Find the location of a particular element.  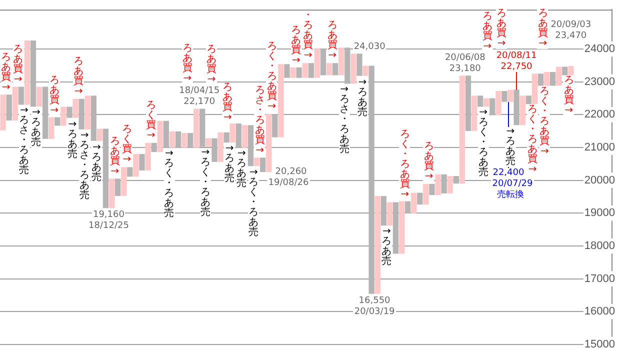

annotation: 24,030 is located at coordinates (369, 47).